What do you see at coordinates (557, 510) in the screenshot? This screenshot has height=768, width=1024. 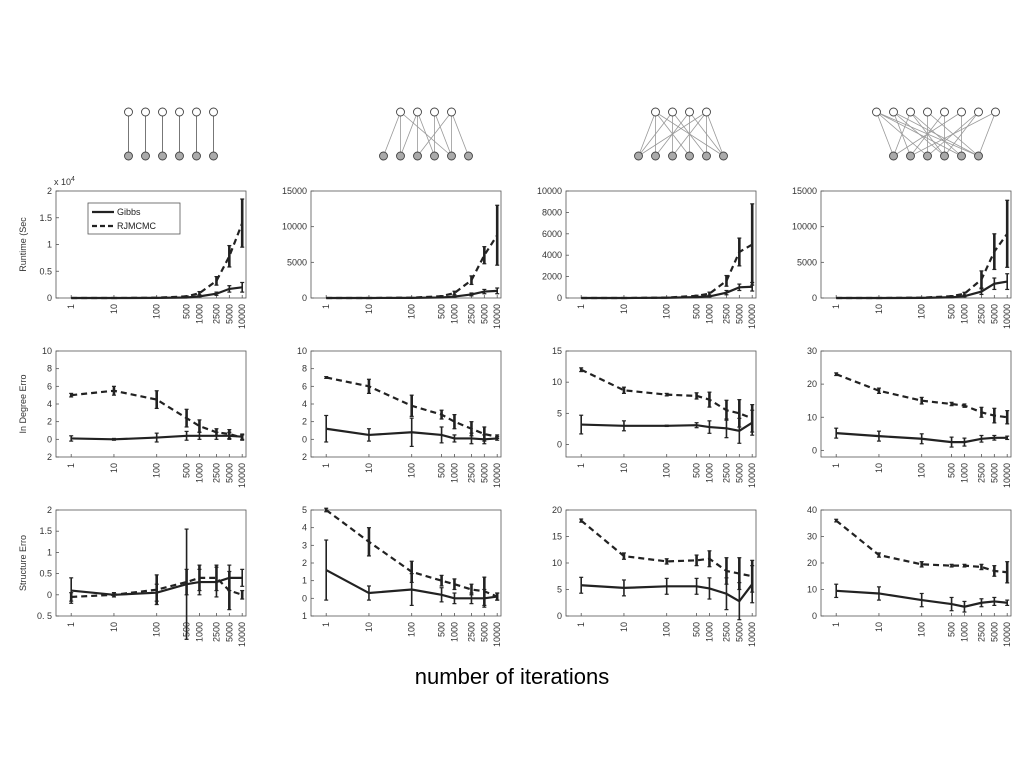 I see `y-tick-label: 20` at bounding box center [557, 510].